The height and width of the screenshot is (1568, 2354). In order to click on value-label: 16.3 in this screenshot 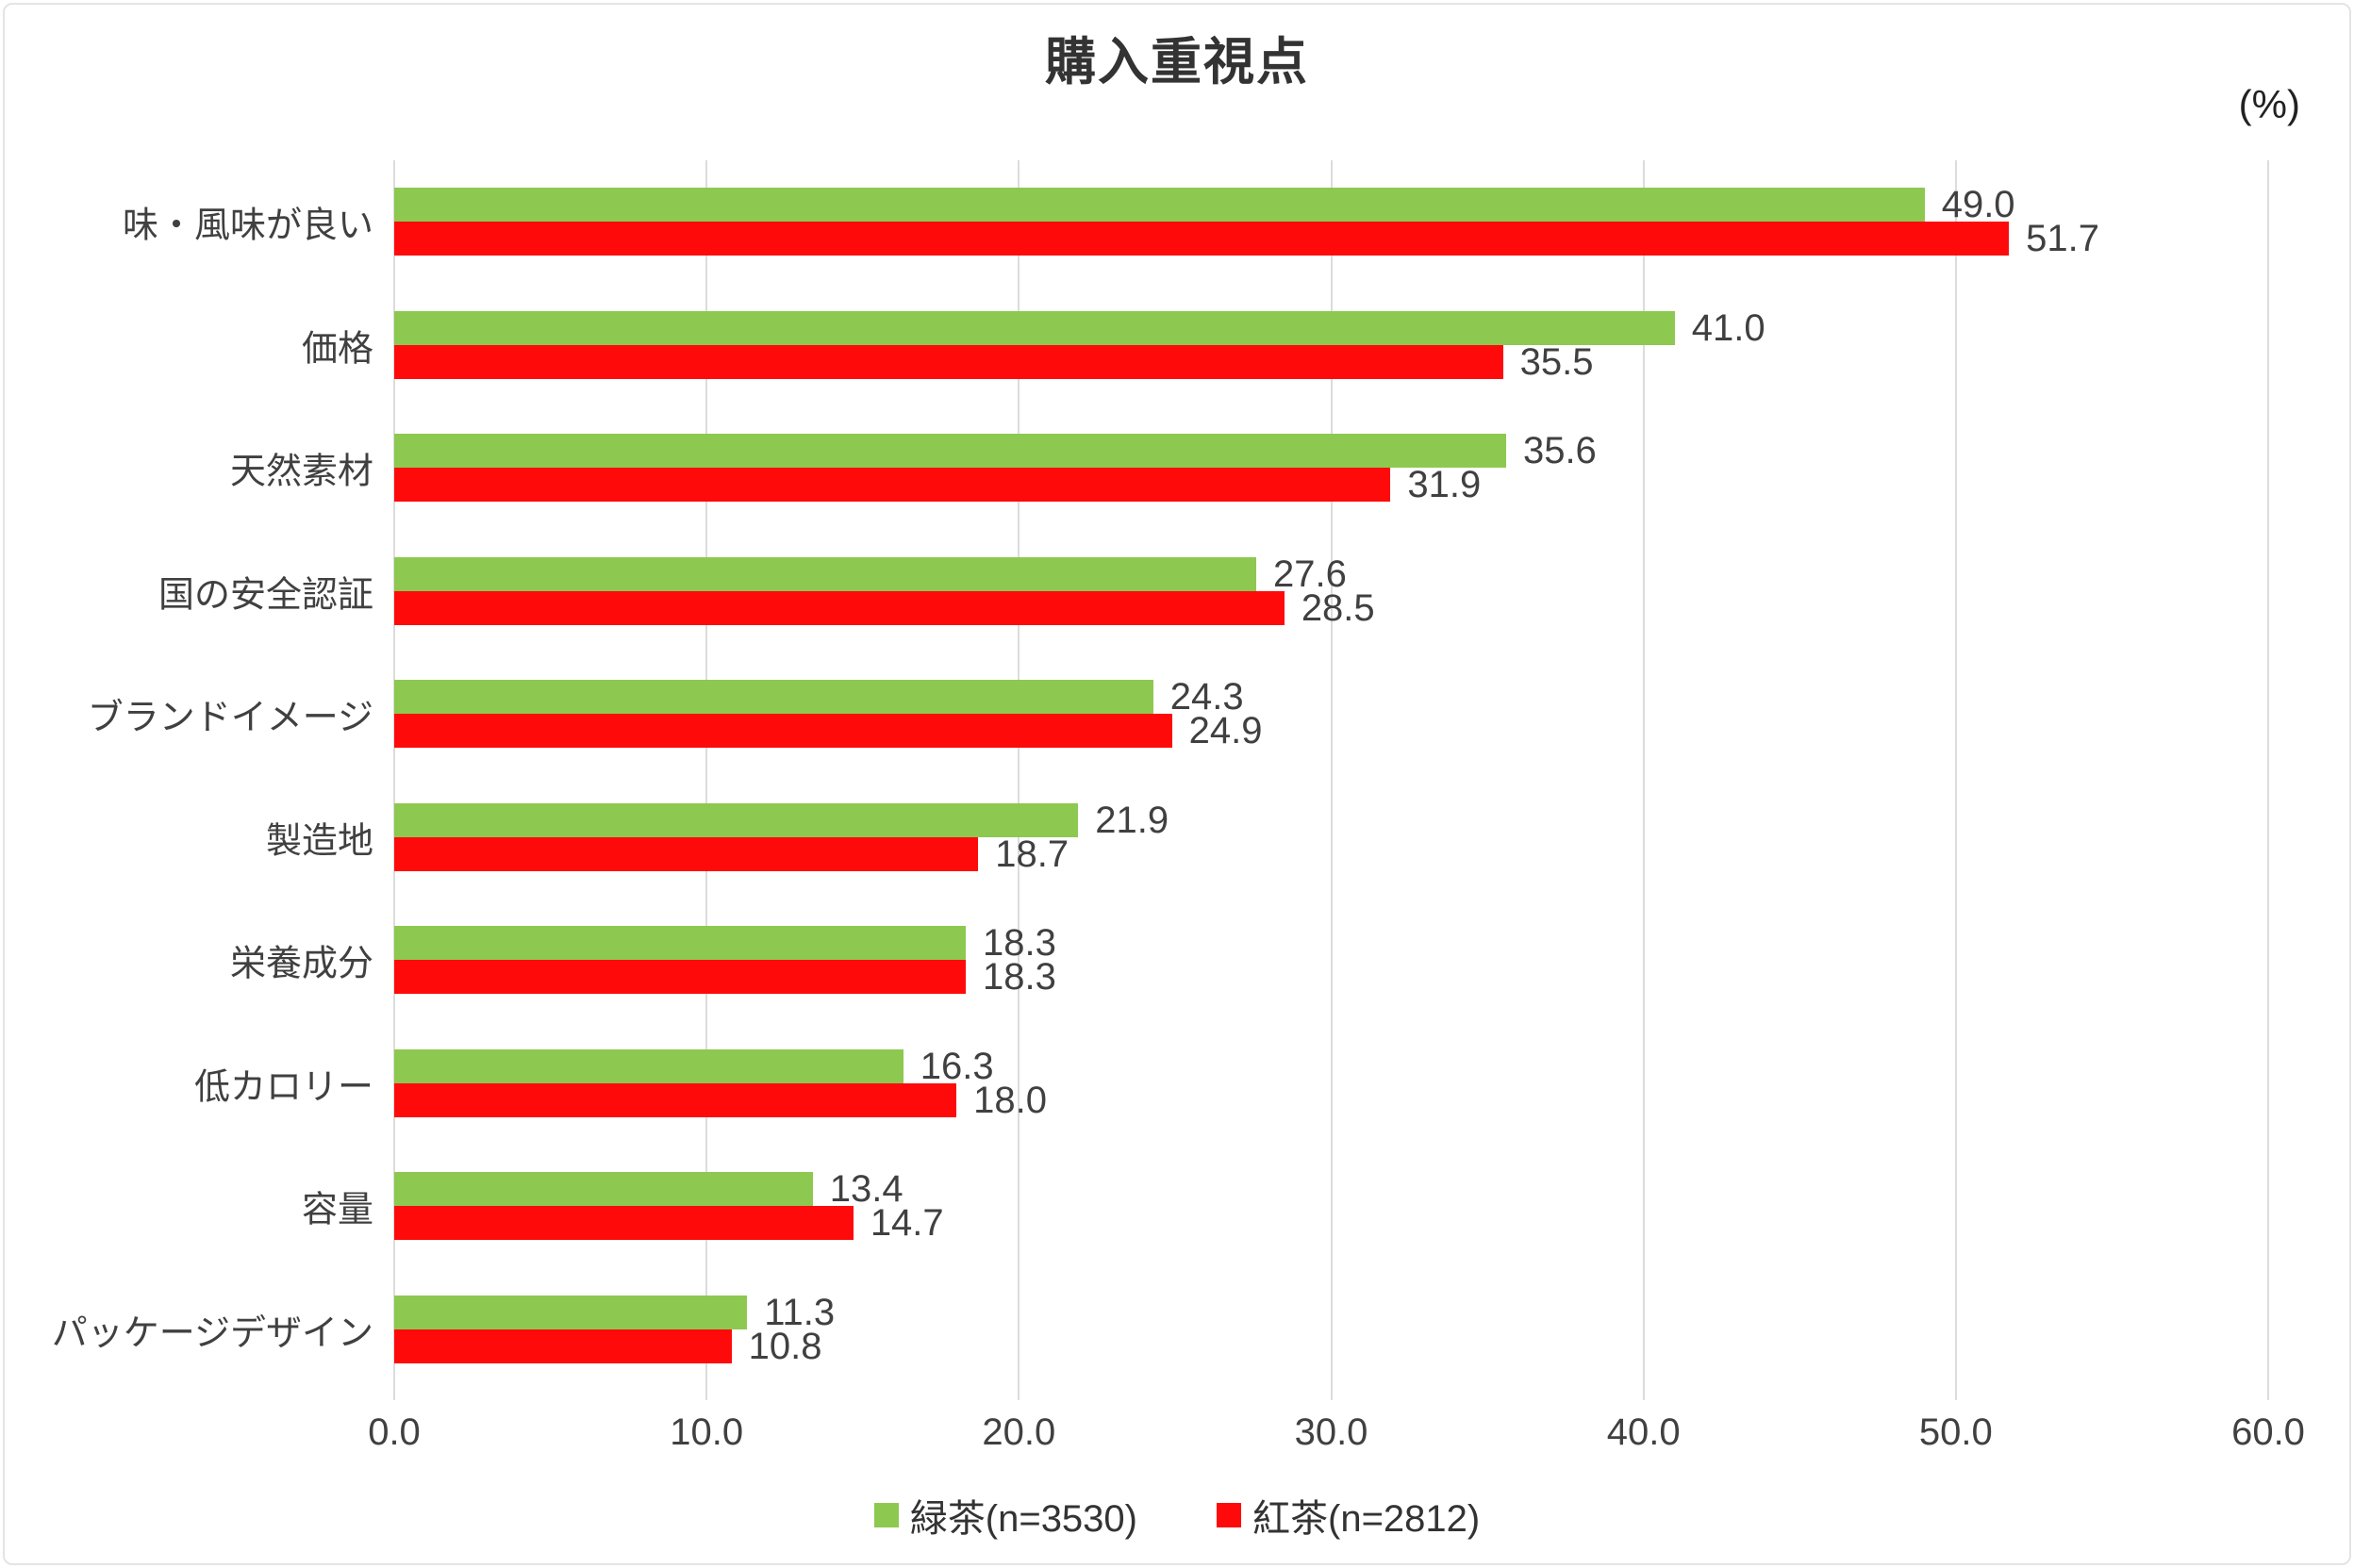, I will do `click(957, 1066)`.